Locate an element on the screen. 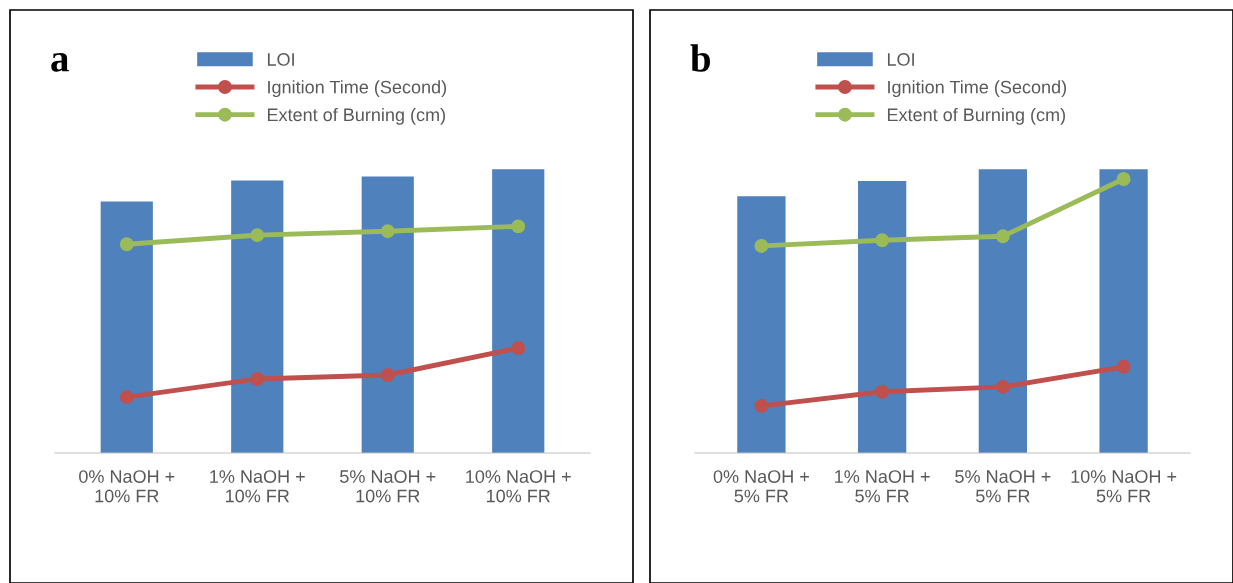  x-tick-label: 5% NaOH + 10% FR is located at coordinates (388, 486).